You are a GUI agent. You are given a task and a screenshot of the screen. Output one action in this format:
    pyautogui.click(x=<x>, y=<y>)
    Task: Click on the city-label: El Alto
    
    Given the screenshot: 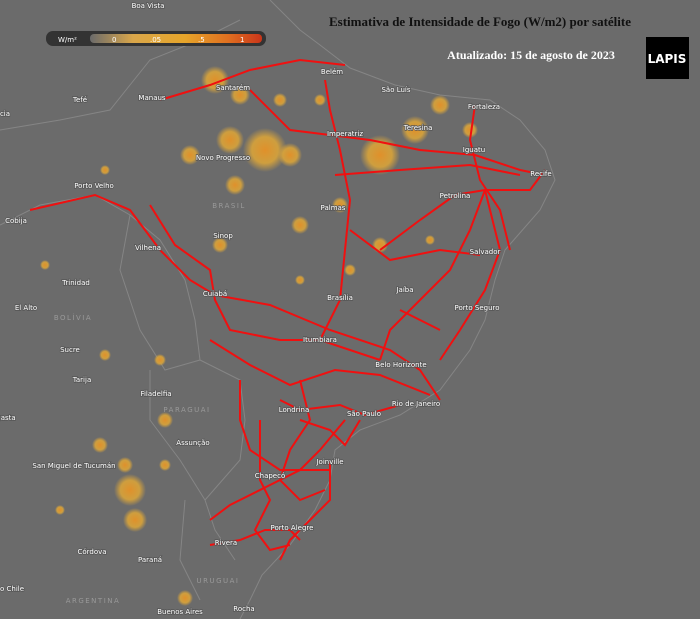 What is the action you would take?
    pyautogui.click(x=26, y=308)
    